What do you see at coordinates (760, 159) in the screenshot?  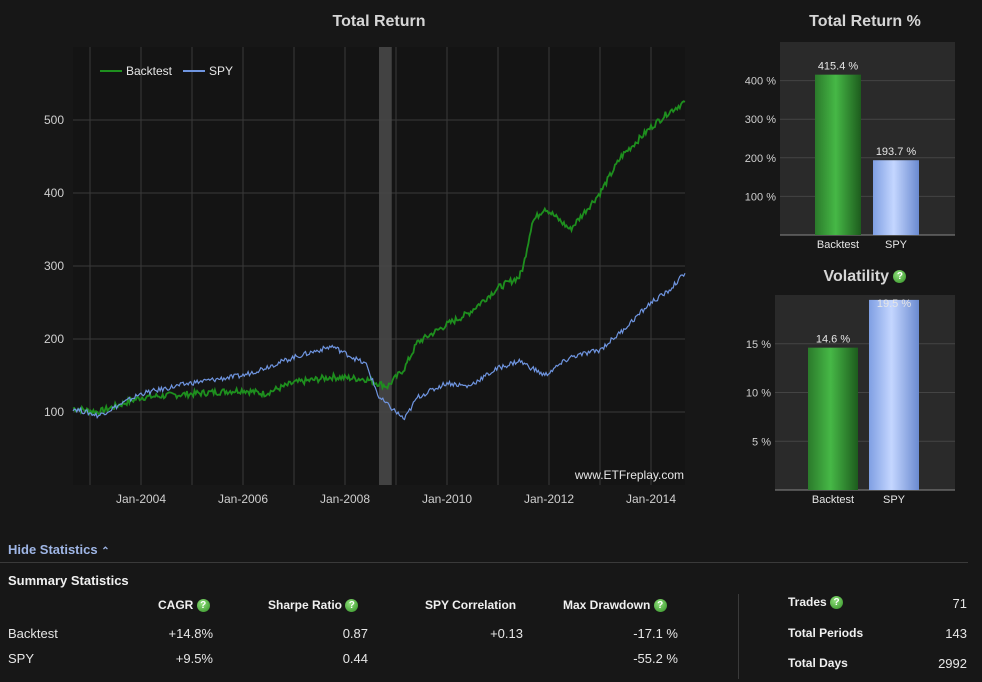 I see `y-tick-label: 200 %` at bounding box center [760, 159].